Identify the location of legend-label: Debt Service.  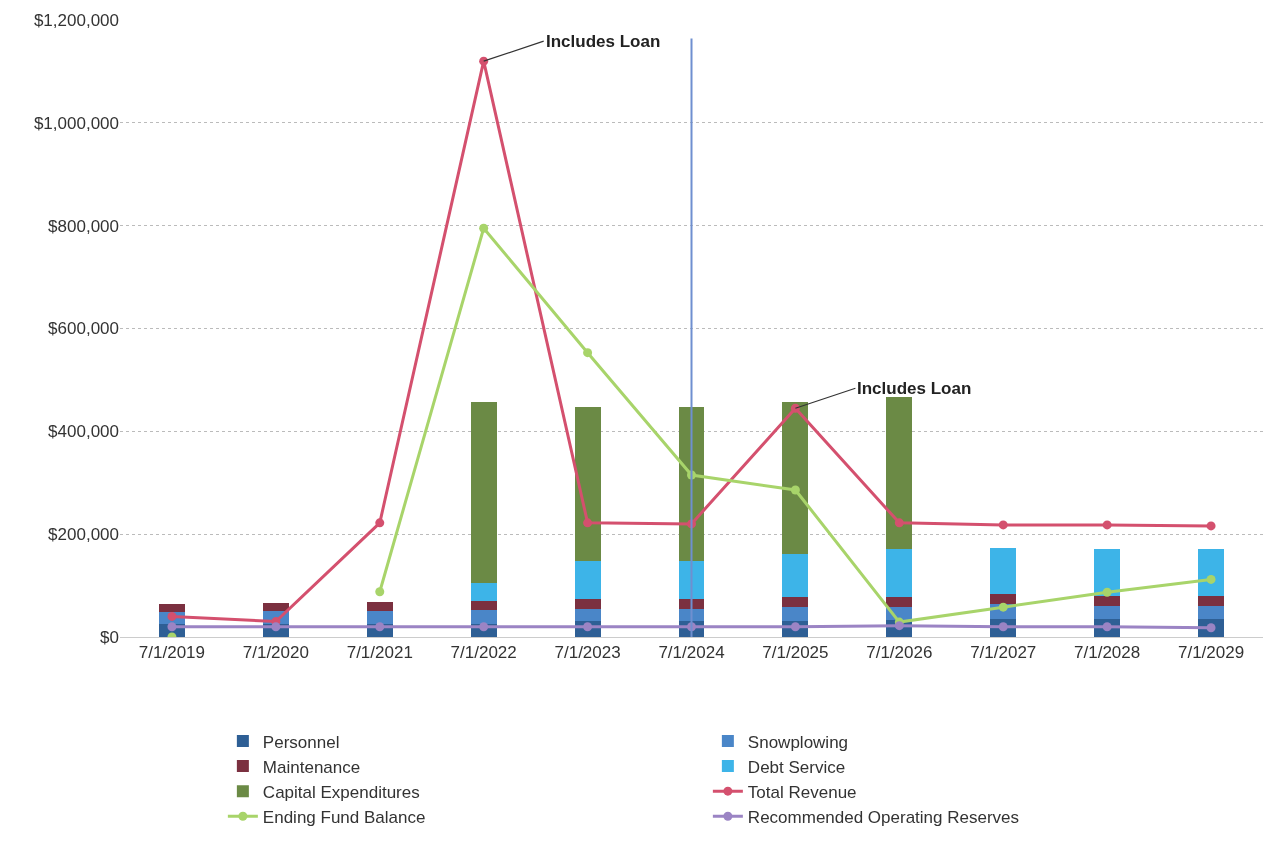
(796, 767).